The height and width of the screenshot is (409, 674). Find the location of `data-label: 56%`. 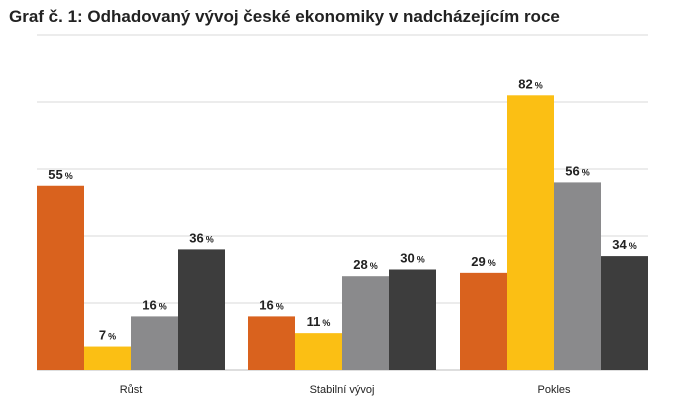

data-label: 56% is located at coordinates (577, 170).